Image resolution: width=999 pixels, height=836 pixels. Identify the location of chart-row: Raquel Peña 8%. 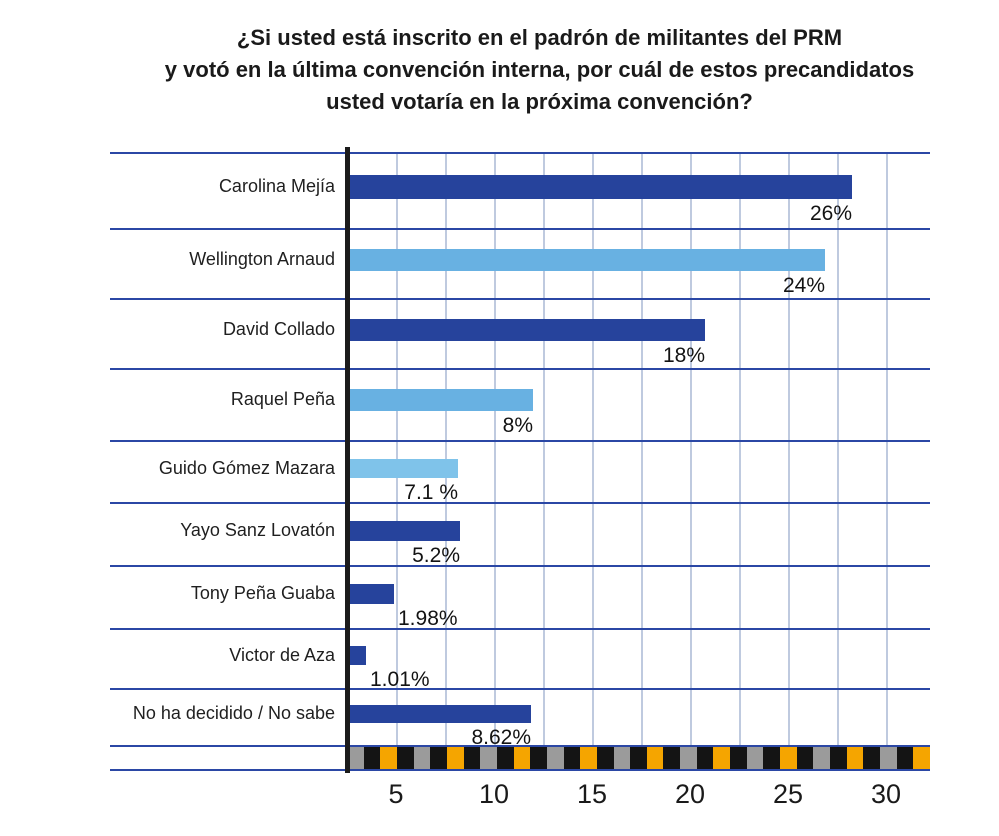
(520, 404).